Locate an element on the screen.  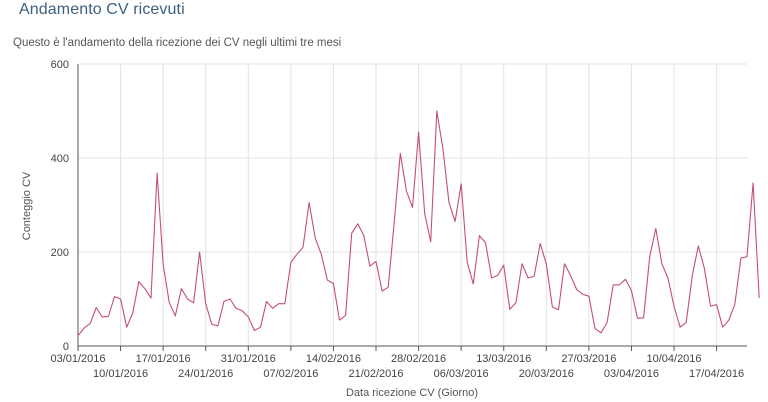
x-tick-label: 07/02/2016 is located at coordinates (290, 374).